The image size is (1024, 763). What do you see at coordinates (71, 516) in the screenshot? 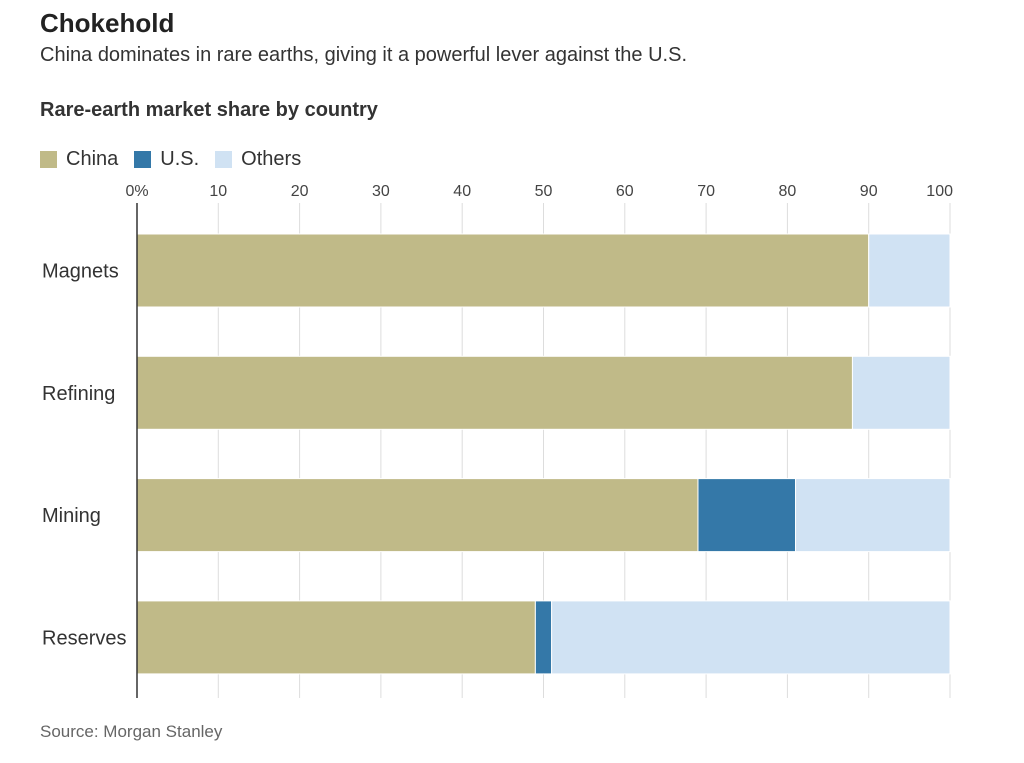
I see `category-label: Mining` at bounding box center [71, 516].